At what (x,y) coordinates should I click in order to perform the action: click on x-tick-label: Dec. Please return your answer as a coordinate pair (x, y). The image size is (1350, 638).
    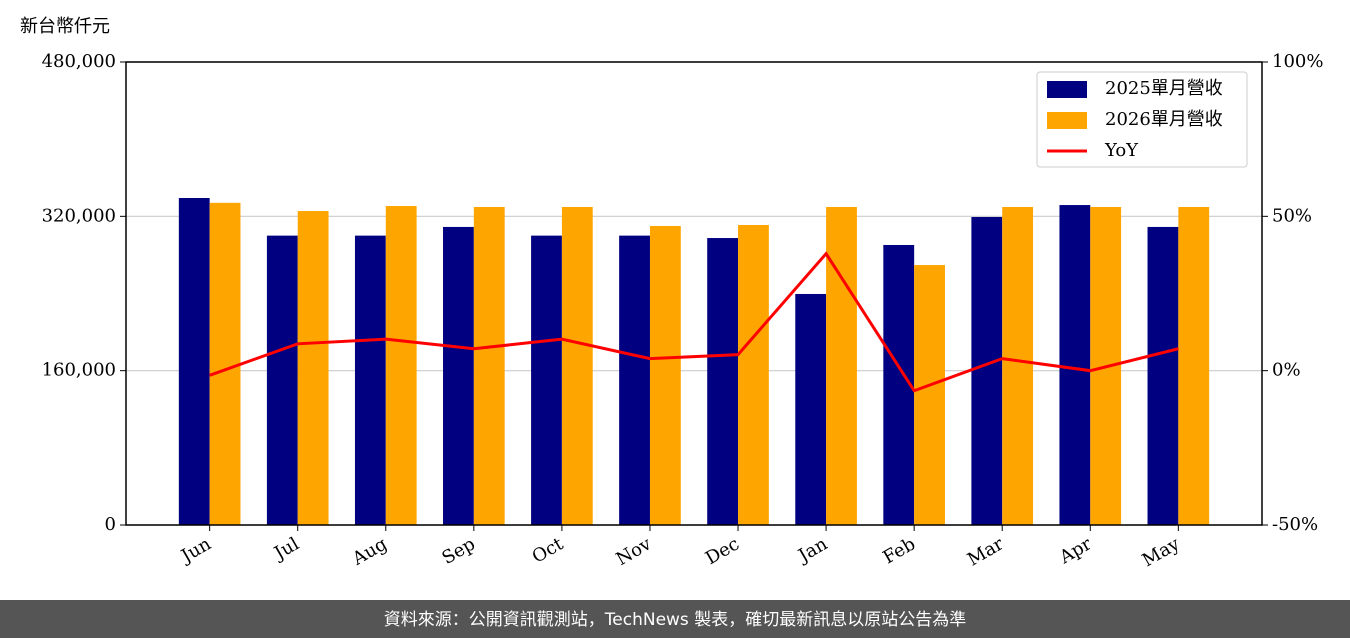
    Looking at the image, I should click on (722, 551).